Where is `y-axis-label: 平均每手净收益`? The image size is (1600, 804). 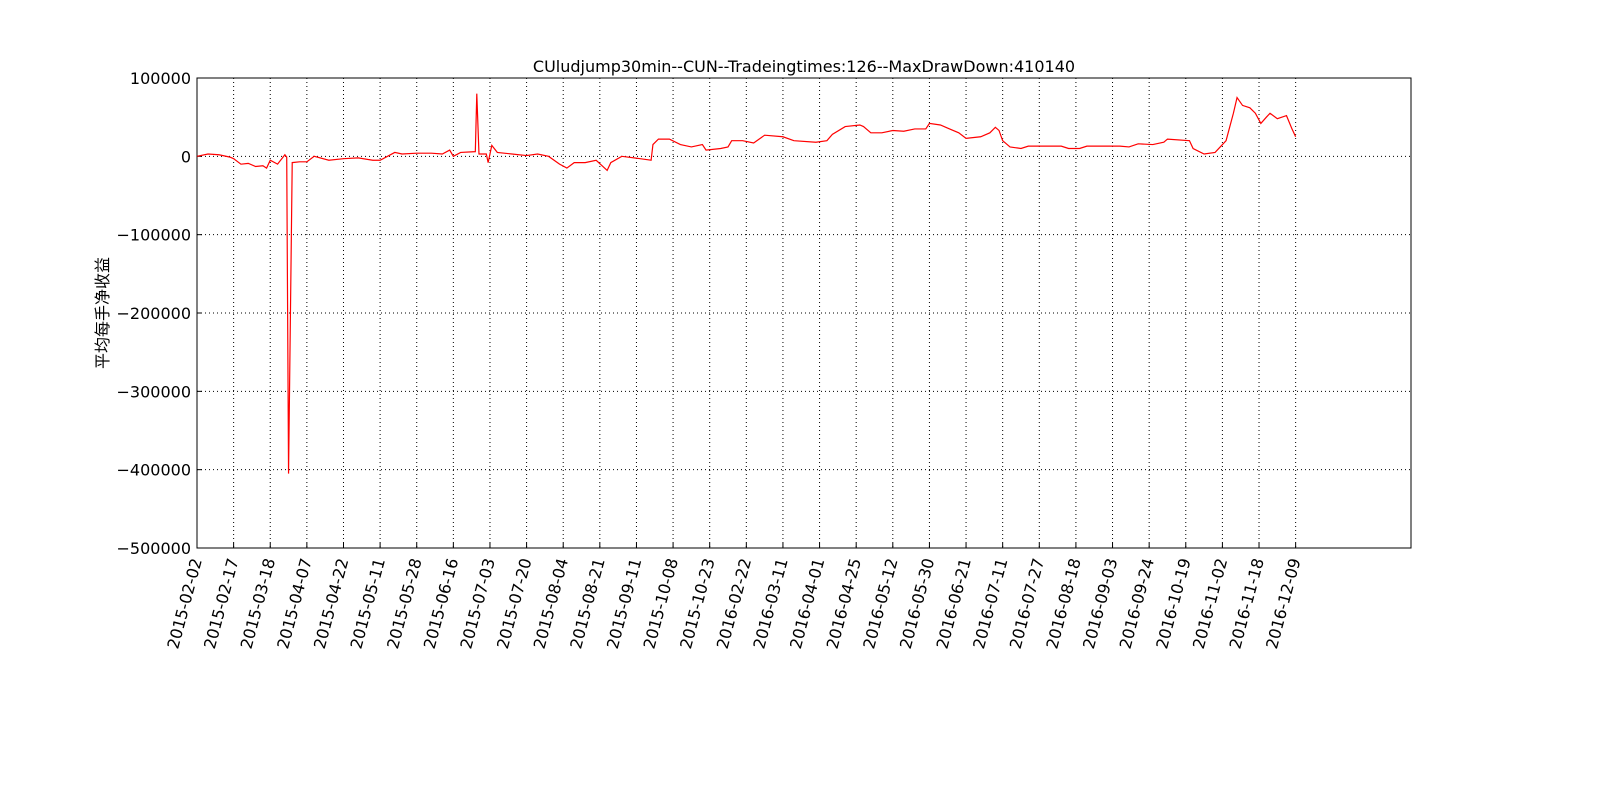
y-axis-label: 平均每手净收益 is located at coordinates (102, 313).